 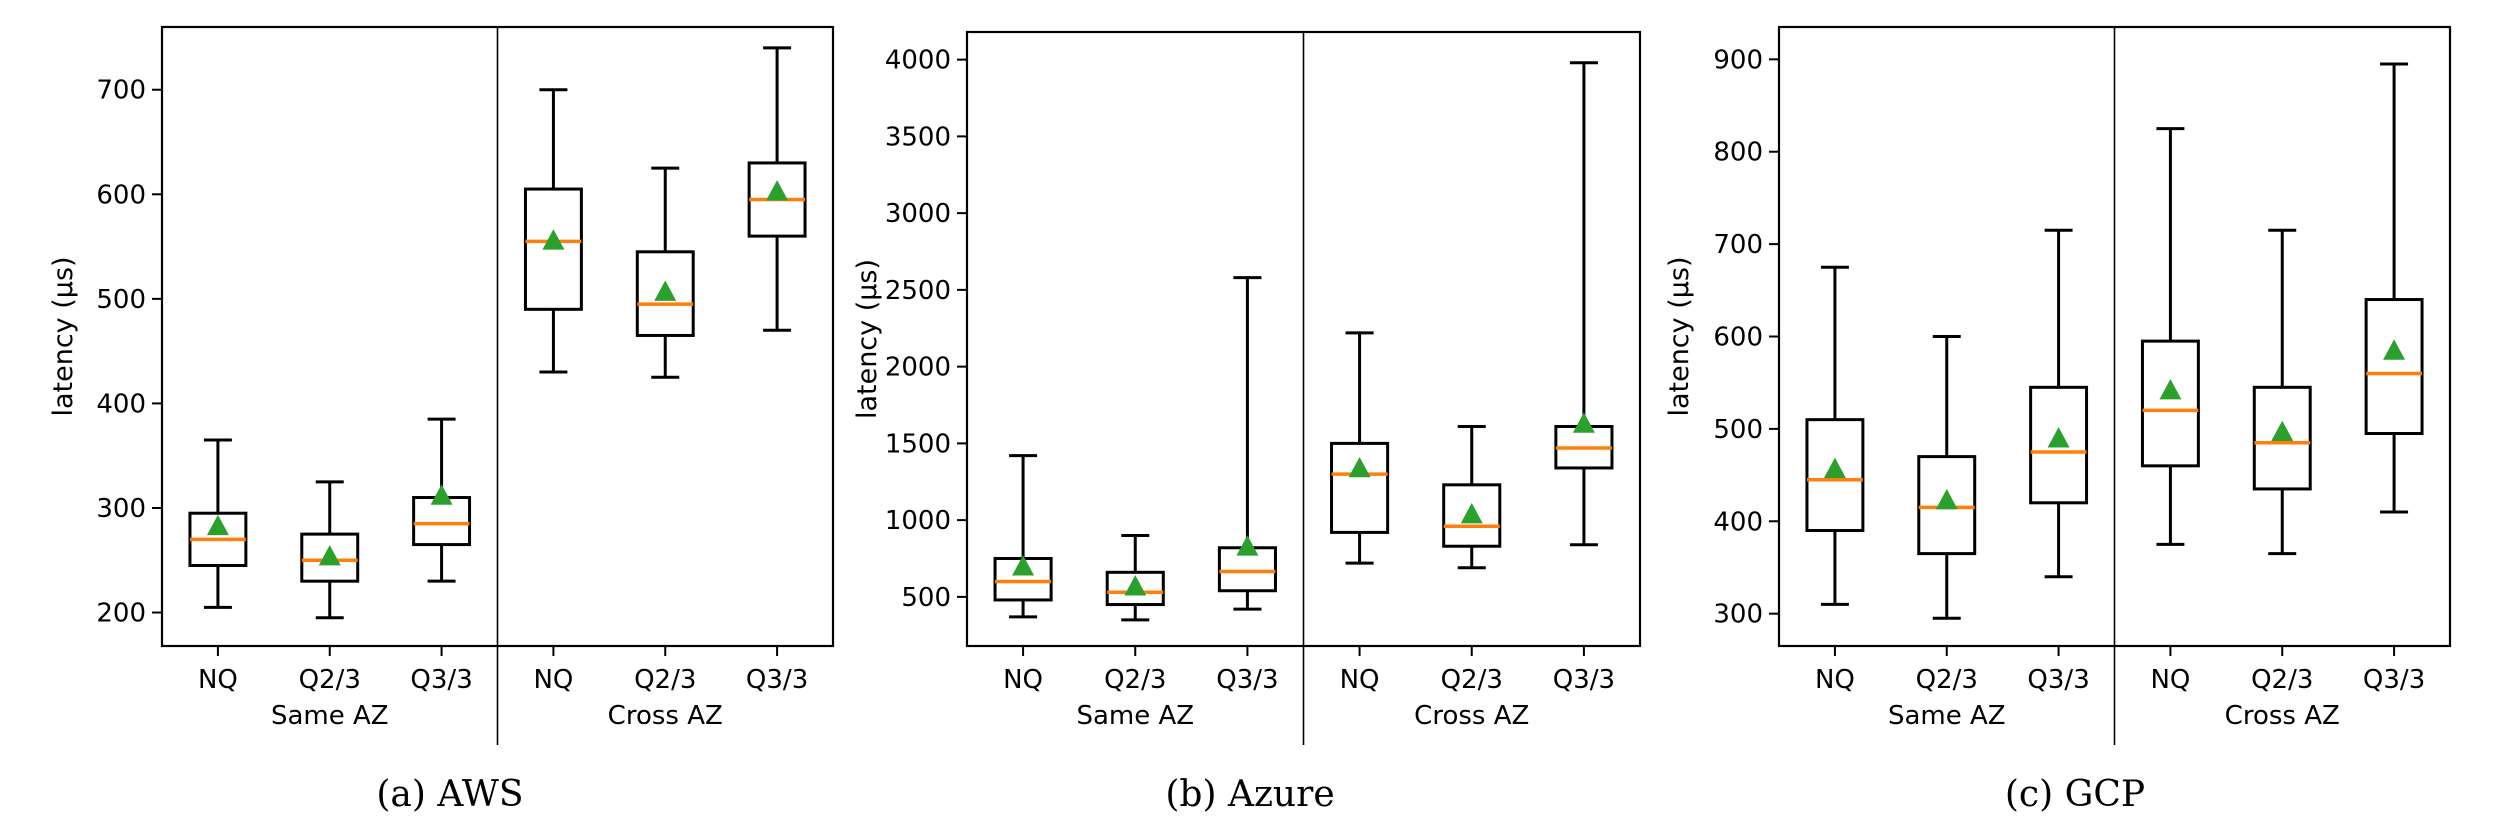 I want to click on figure-caption: (a) AWS, so click(x=449, y=794).